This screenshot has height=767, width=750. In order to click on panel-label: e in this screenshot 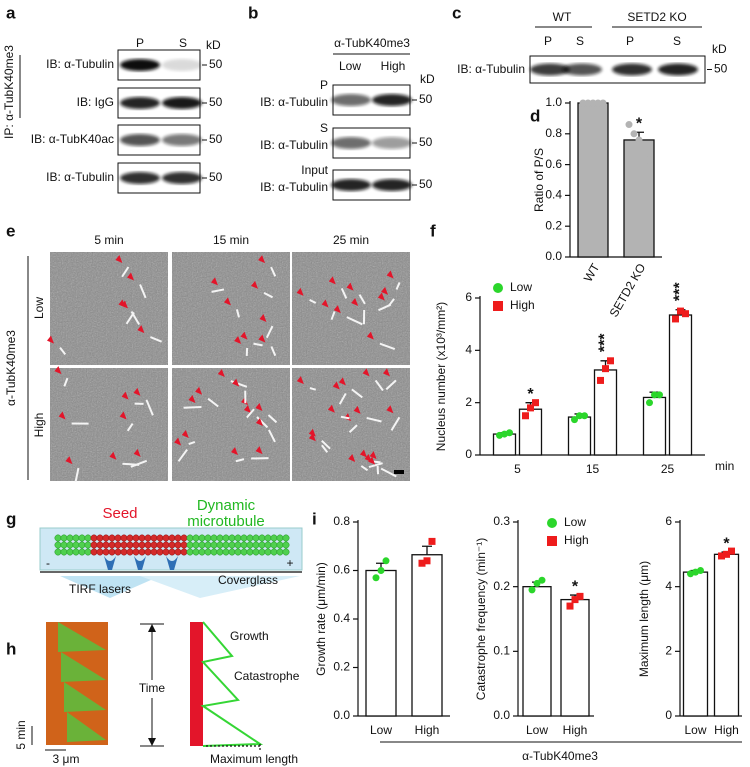, I will do `click(10, 230)`.